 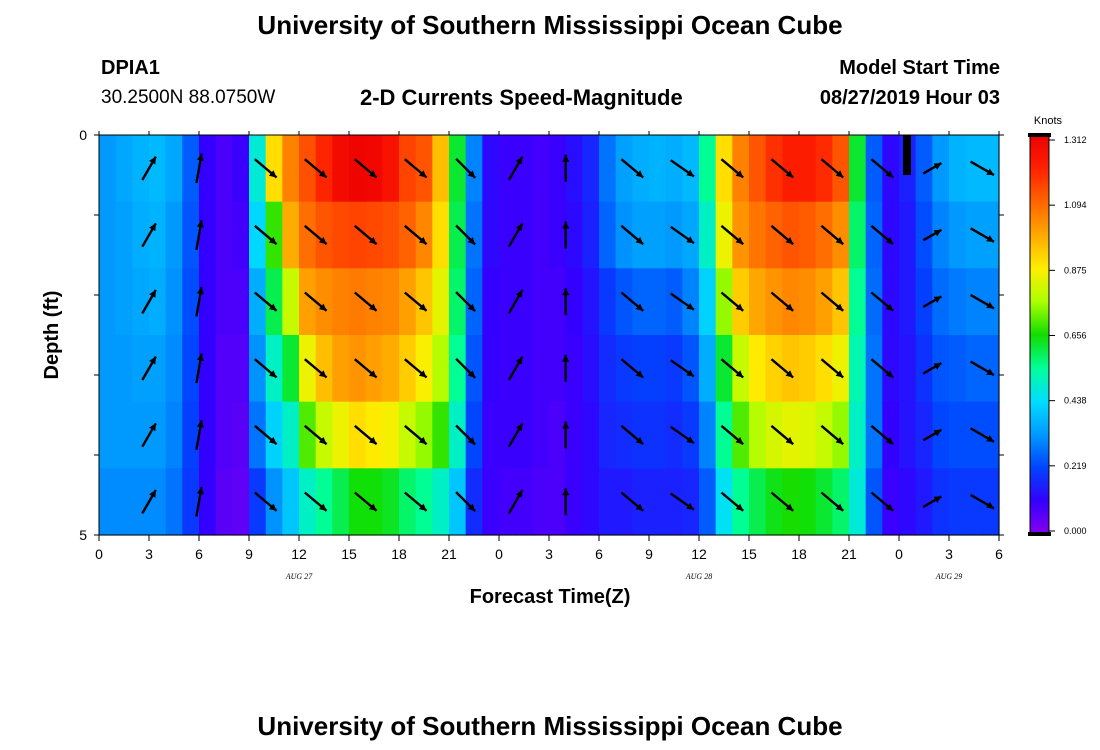 I want to click on colorbar-unit: Knots, so click(x=1048, y=121).